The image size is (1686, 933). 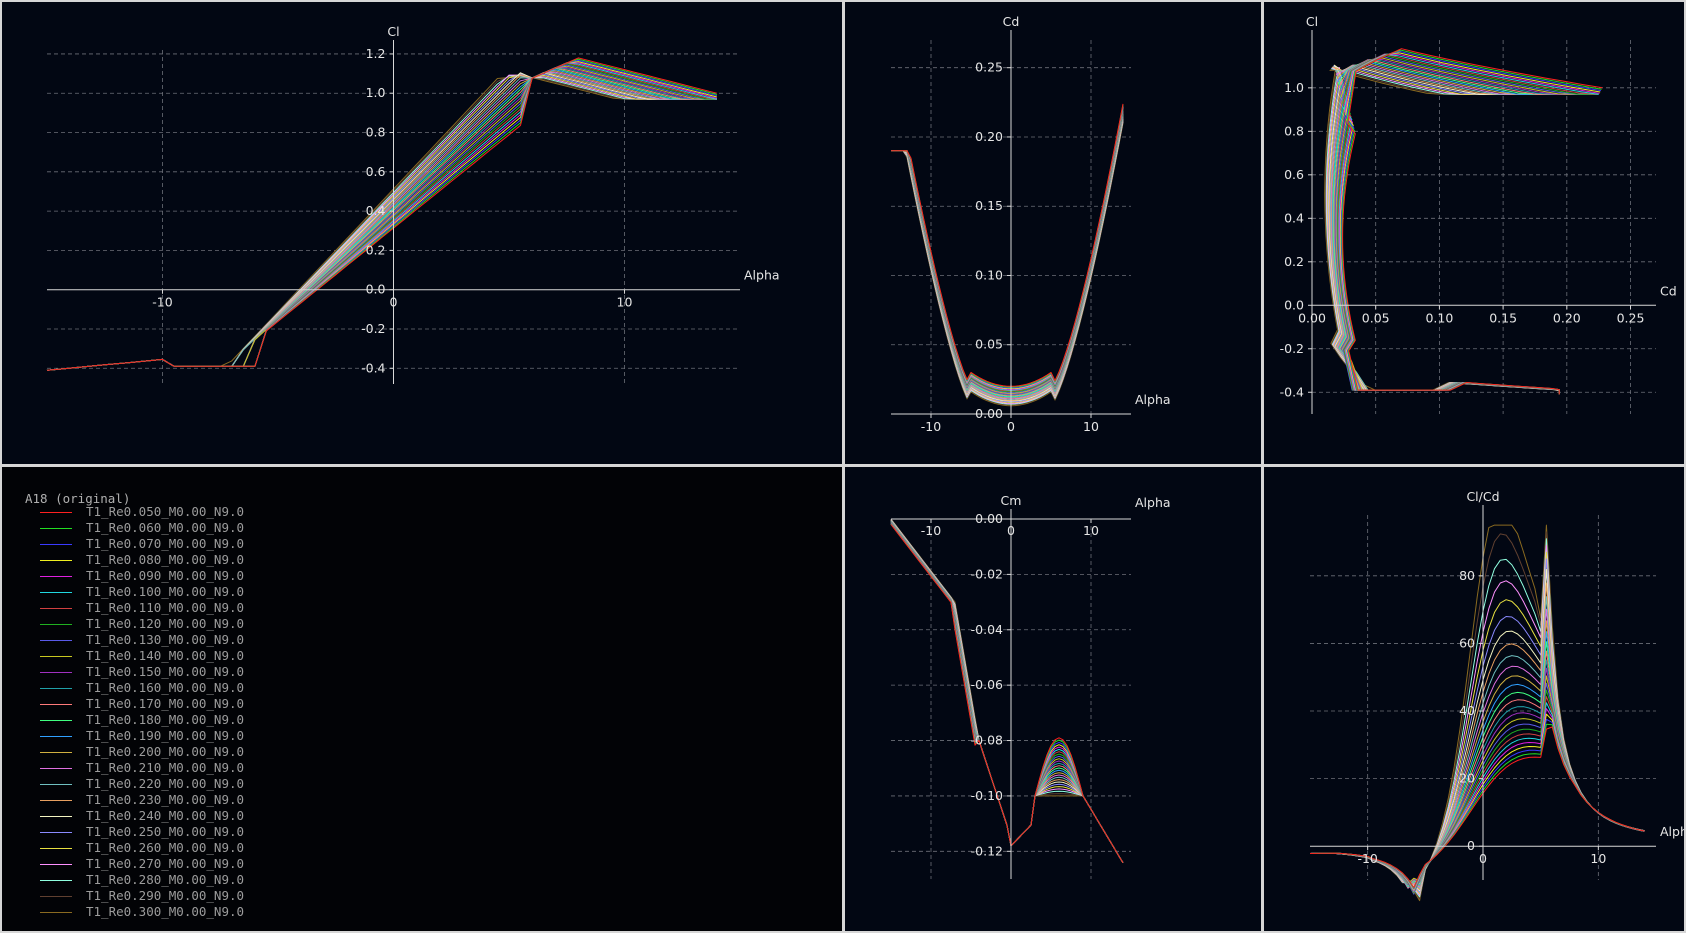 What do you see at coordinates (394, 302) in the screenshot?
I see `x-tick-label: 0` at bounding box center [394, 302].